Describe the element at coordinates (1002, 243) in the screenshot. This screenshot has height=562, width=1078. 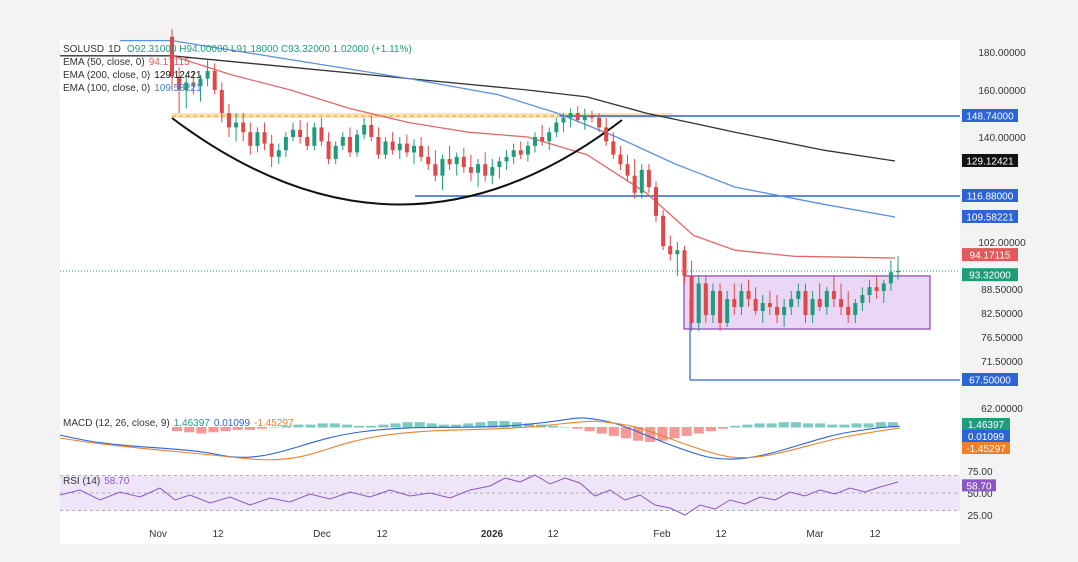
I see `price-tick-label: 102.00000` at that location.